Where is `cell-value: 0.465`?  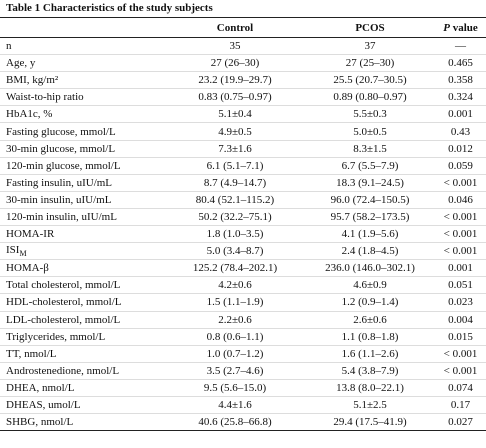 cell-value: 0.465 is located at coordinates (460, 63).